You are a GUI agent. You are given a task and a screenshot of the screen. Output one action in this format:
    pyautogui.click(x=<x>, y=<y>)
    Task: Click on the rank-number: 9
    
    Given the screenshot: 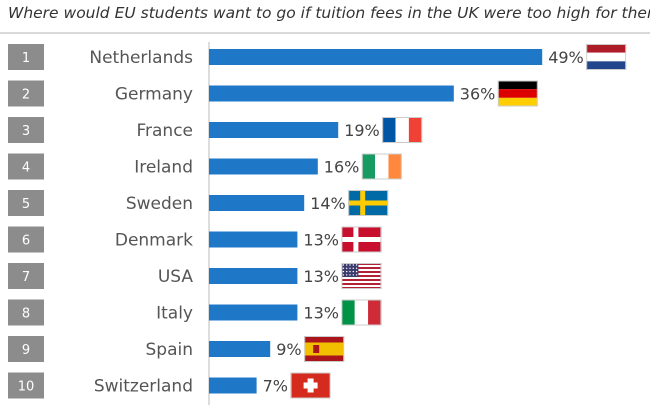 What is the action you would take?
    pyautogui.click(x=26, y=350)
    